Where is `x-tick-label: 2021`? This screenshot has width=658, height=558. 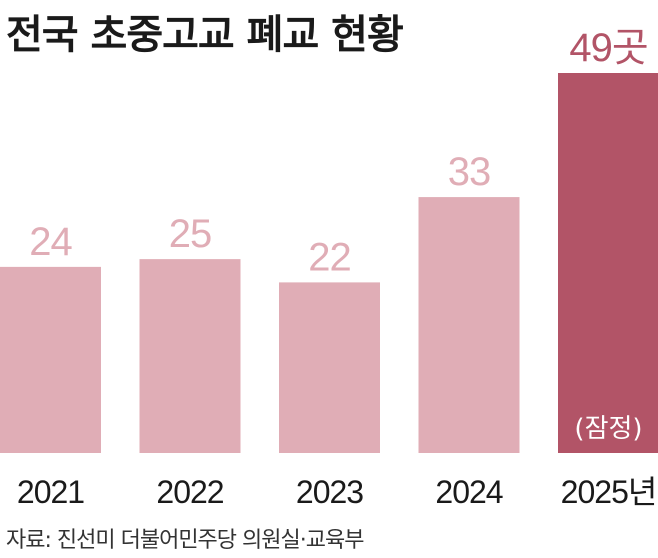
x-tick-label: 2021 is located at coordinates (50, 492).